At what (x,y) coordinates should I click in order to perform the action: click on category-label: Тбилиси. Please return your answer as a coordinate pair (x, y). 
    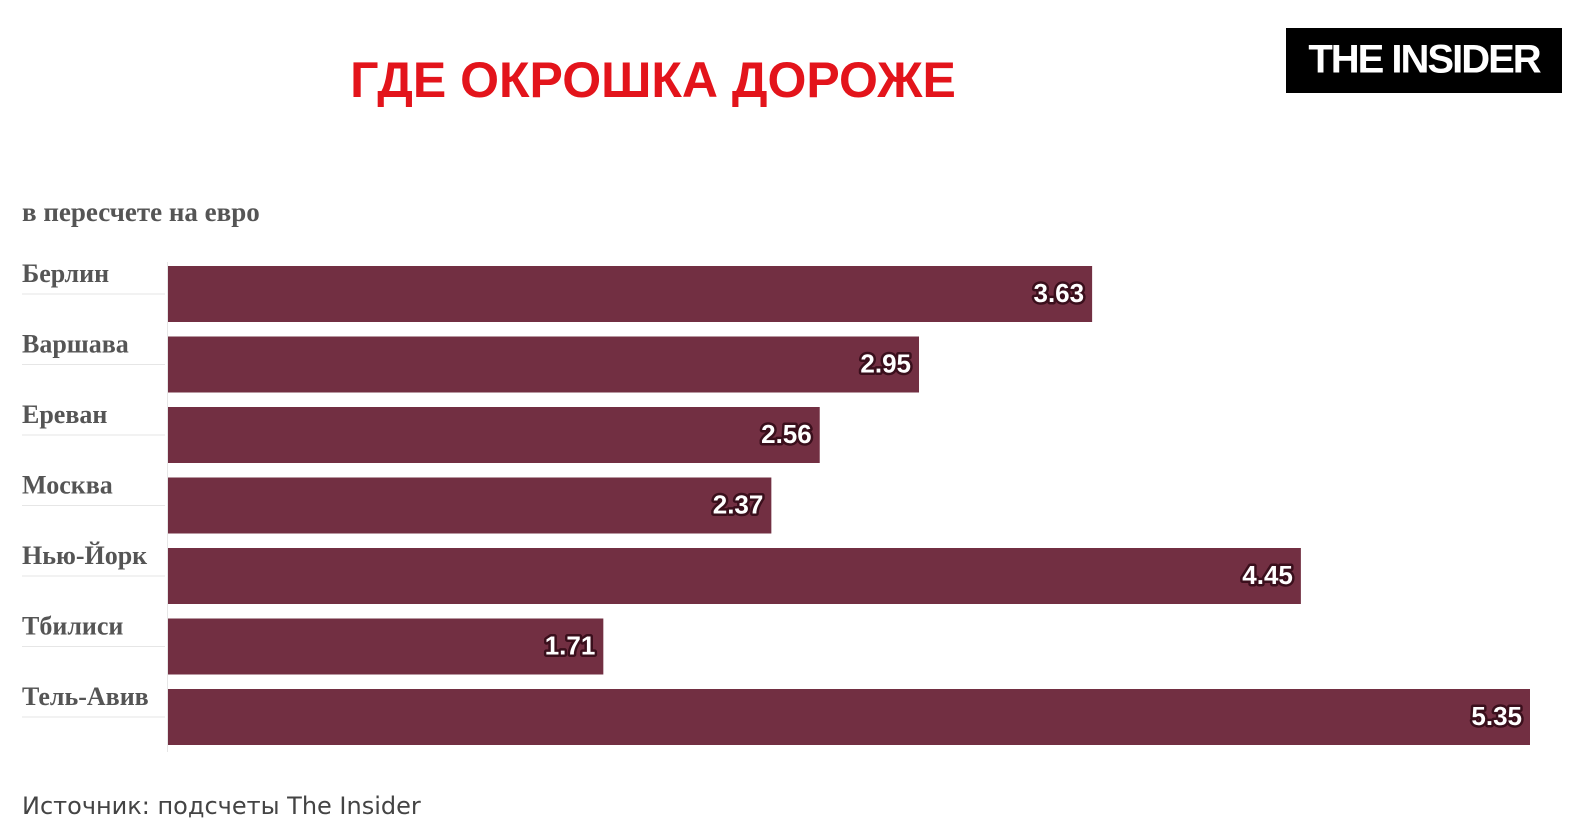
    Looking at the image, I should click on (72, 625).